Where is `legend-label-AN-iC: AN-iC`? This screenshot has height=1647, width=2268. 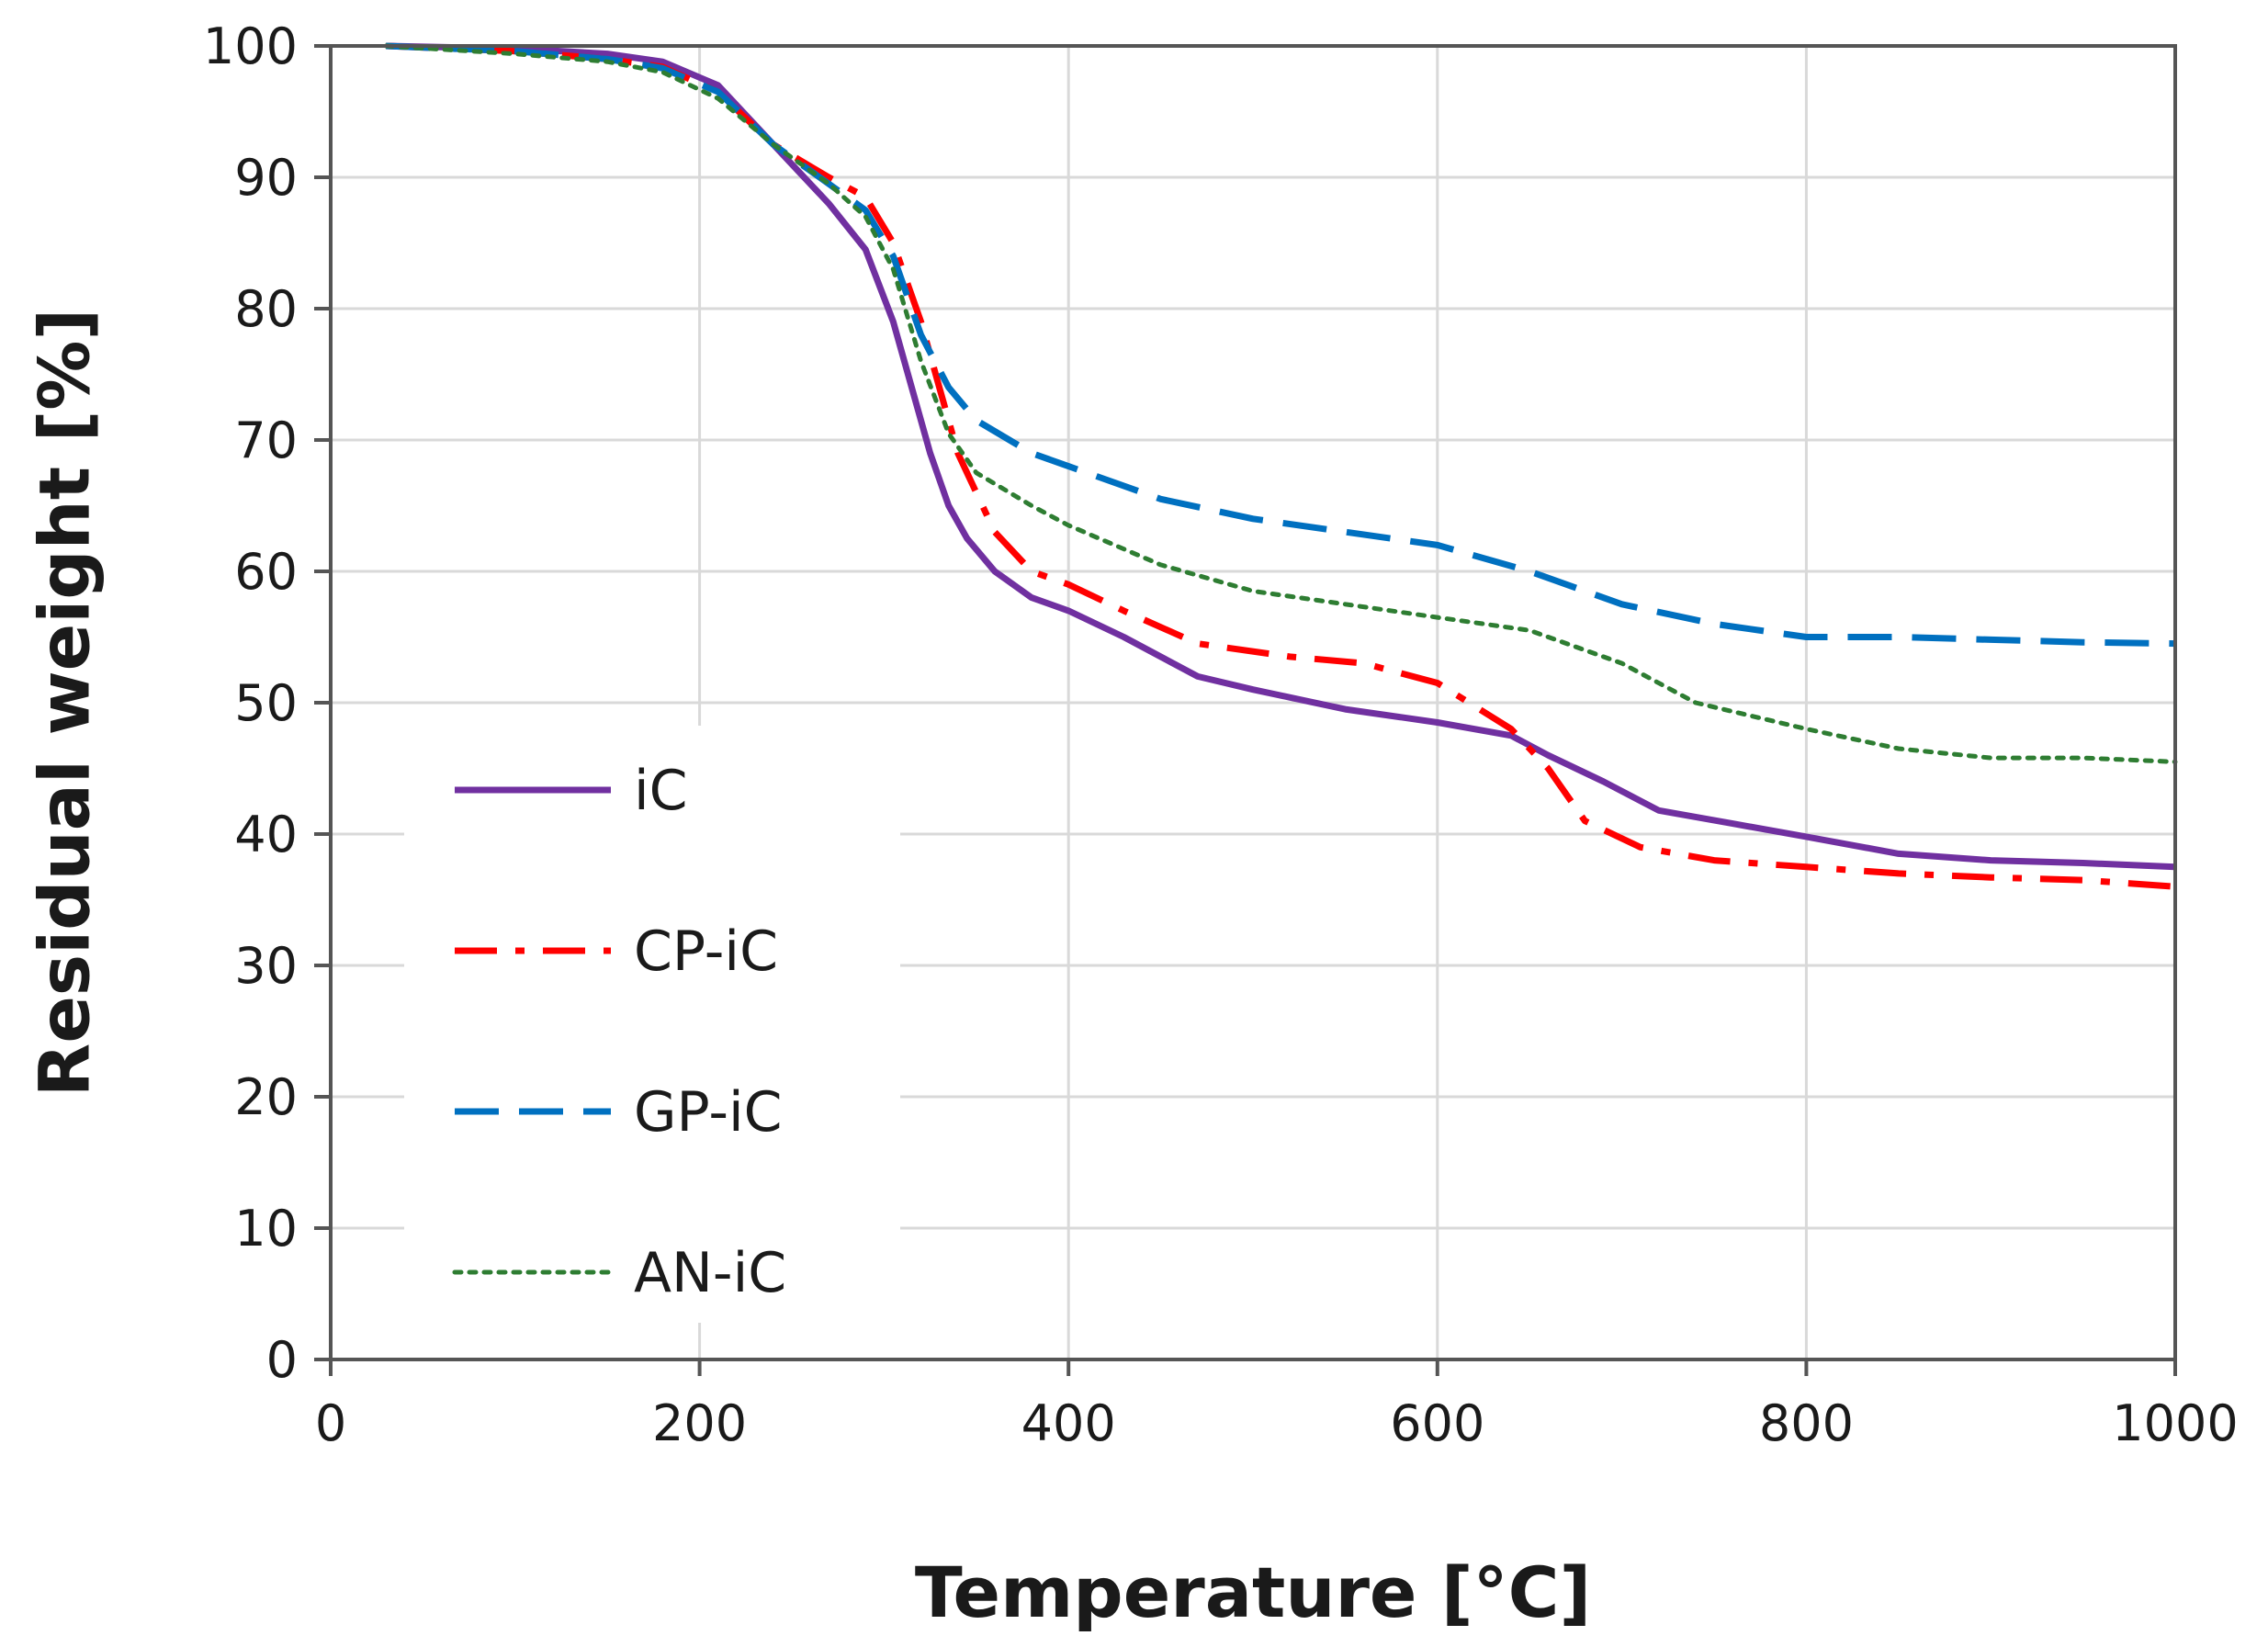
legend-label-AN-iC: AN-iC is located at coordinates (710, 1273).